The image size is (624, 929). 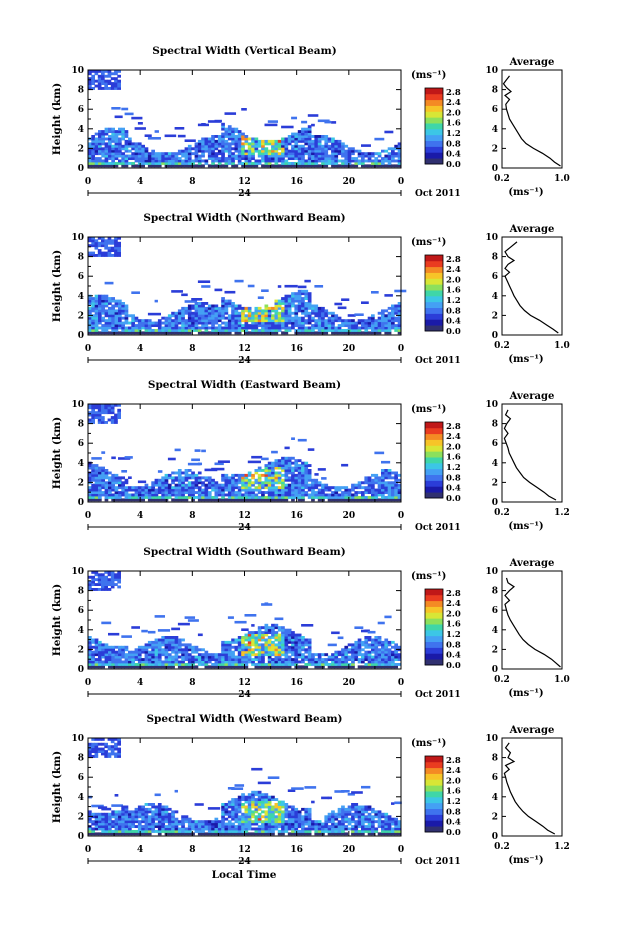 What do you see at coordinates (453, 93) in the screenshot?
I see `colorbar-tick-label: 2.8` at bounding box center [453, 93].